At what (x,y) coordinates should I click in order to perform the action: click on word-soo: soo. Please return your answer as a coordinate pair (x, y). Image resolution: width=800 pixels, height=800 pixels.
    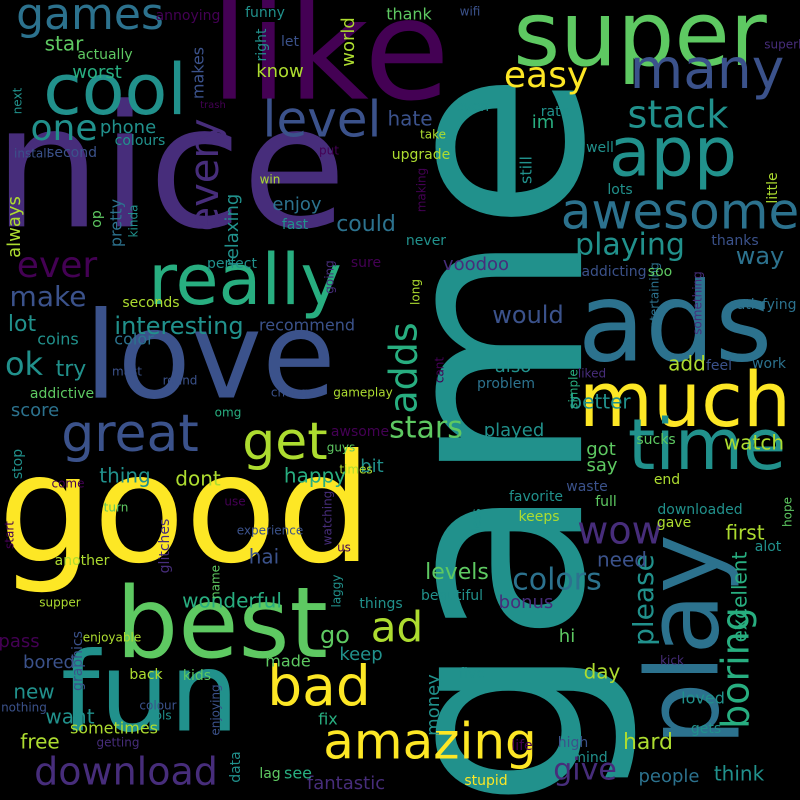
    Looking at the image, I should click on (660, 272).